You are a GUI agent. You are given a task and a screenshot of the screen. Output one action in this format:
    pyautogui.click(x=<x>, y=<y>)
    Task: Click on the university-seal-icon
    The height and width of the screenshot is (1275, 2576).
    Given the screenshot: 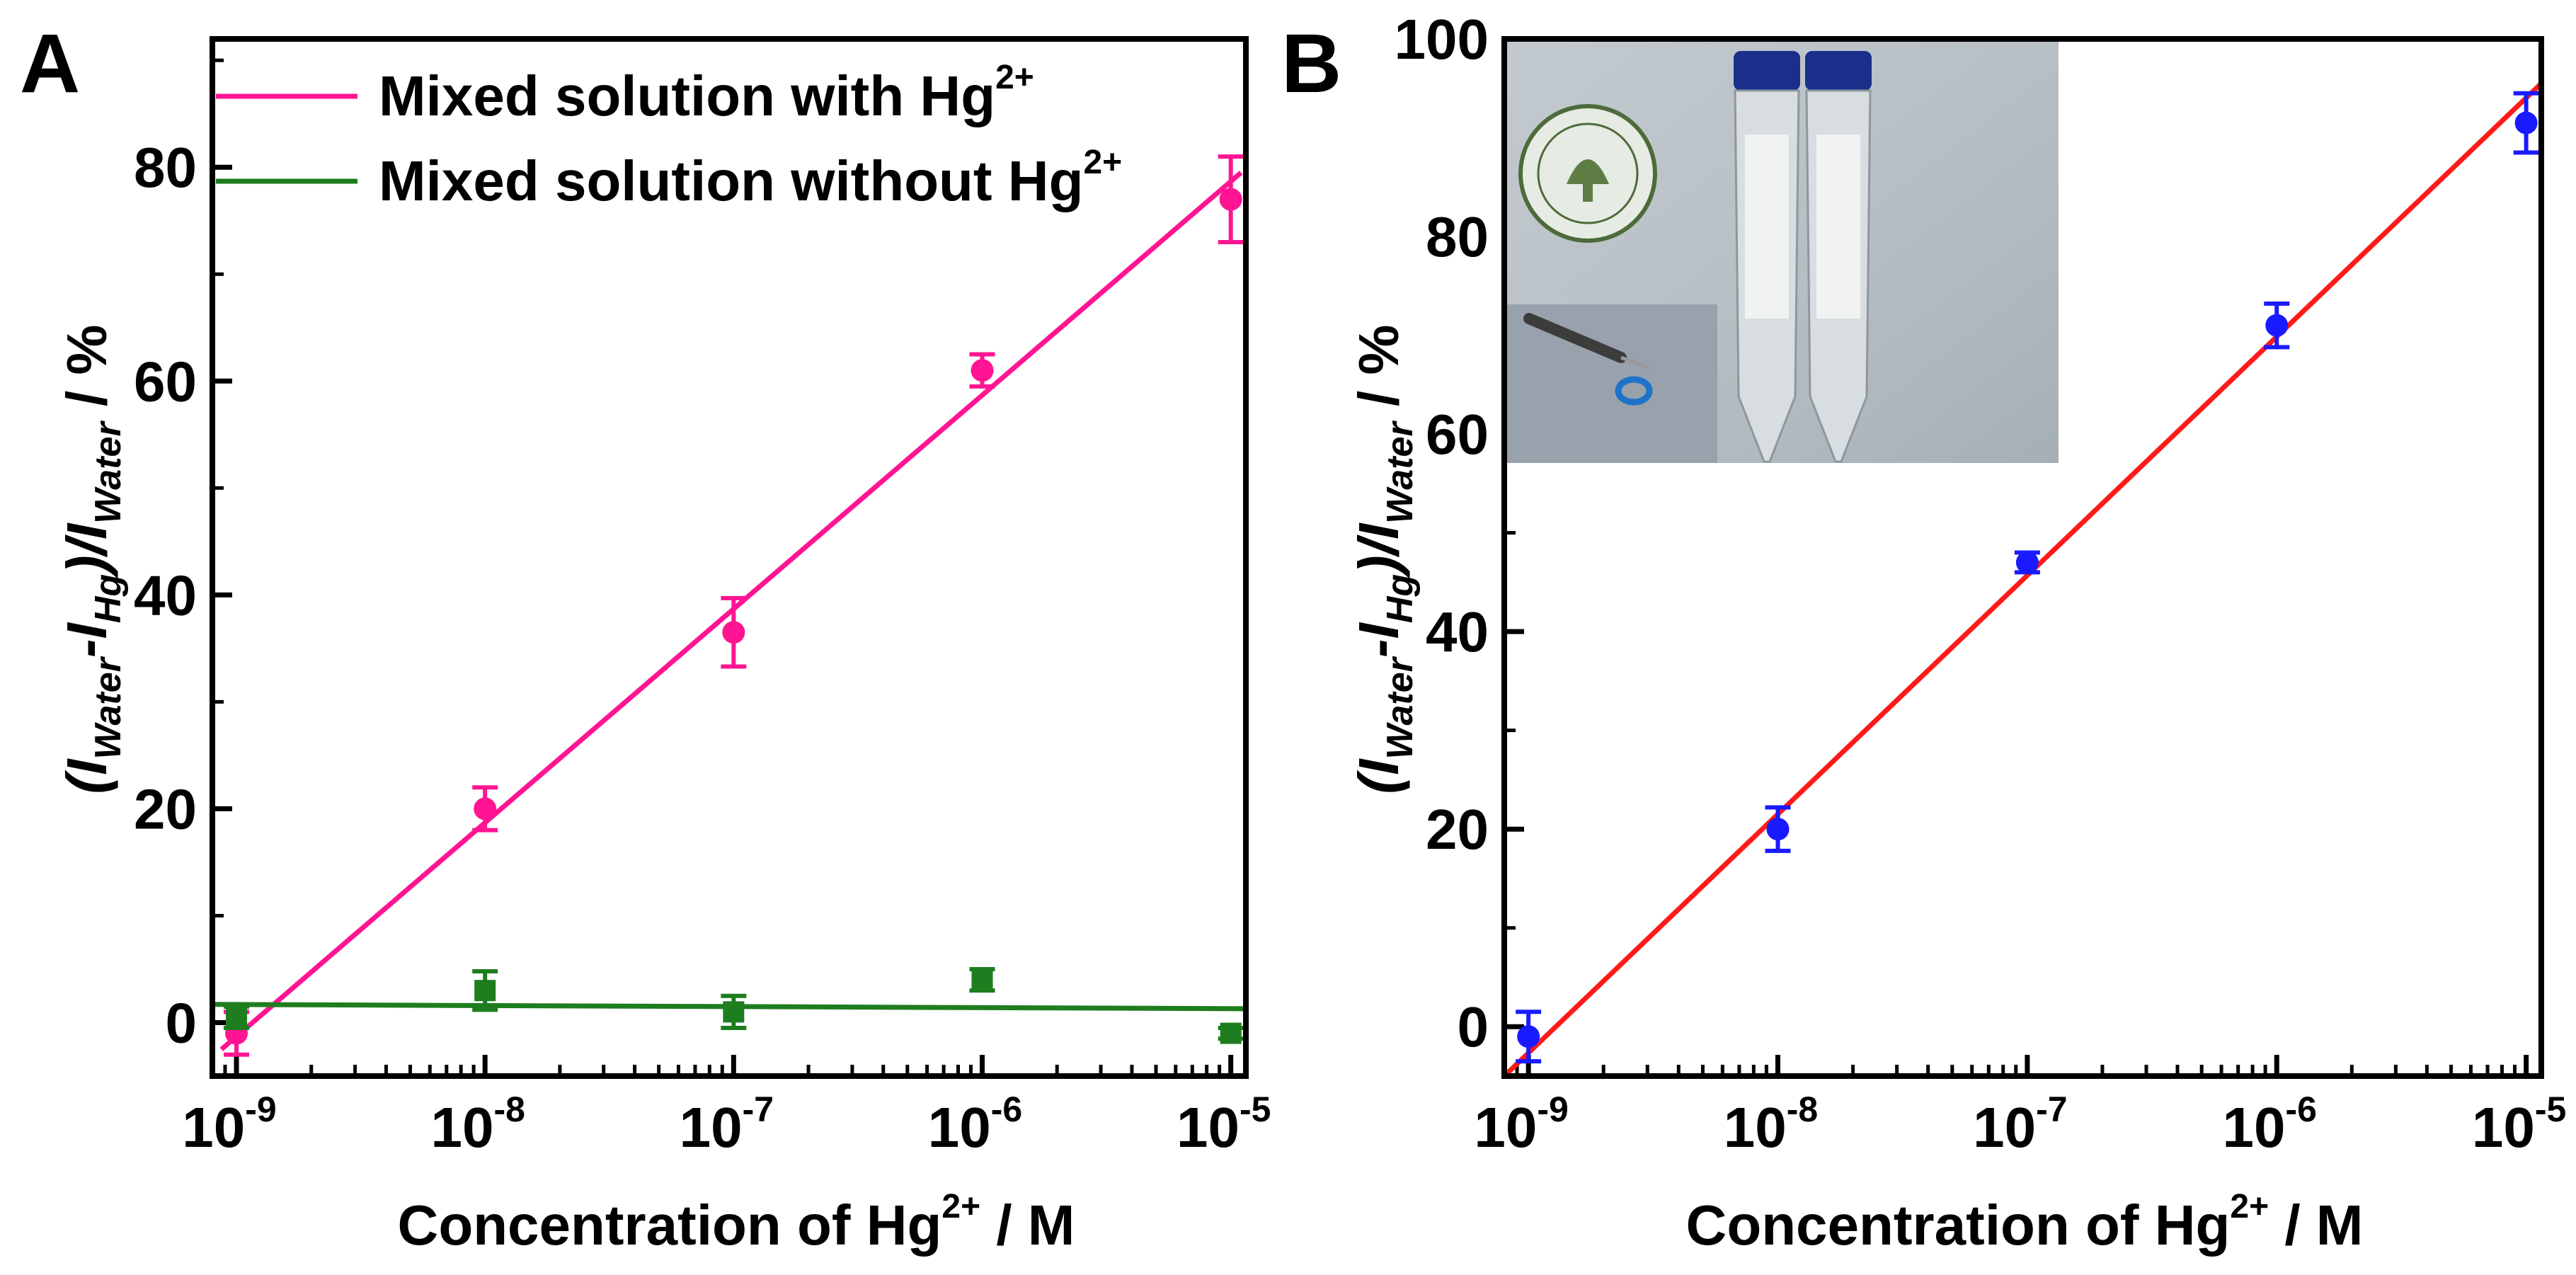 What is the action you would take?
    pyautogui.click(x=1587, y=174)
    